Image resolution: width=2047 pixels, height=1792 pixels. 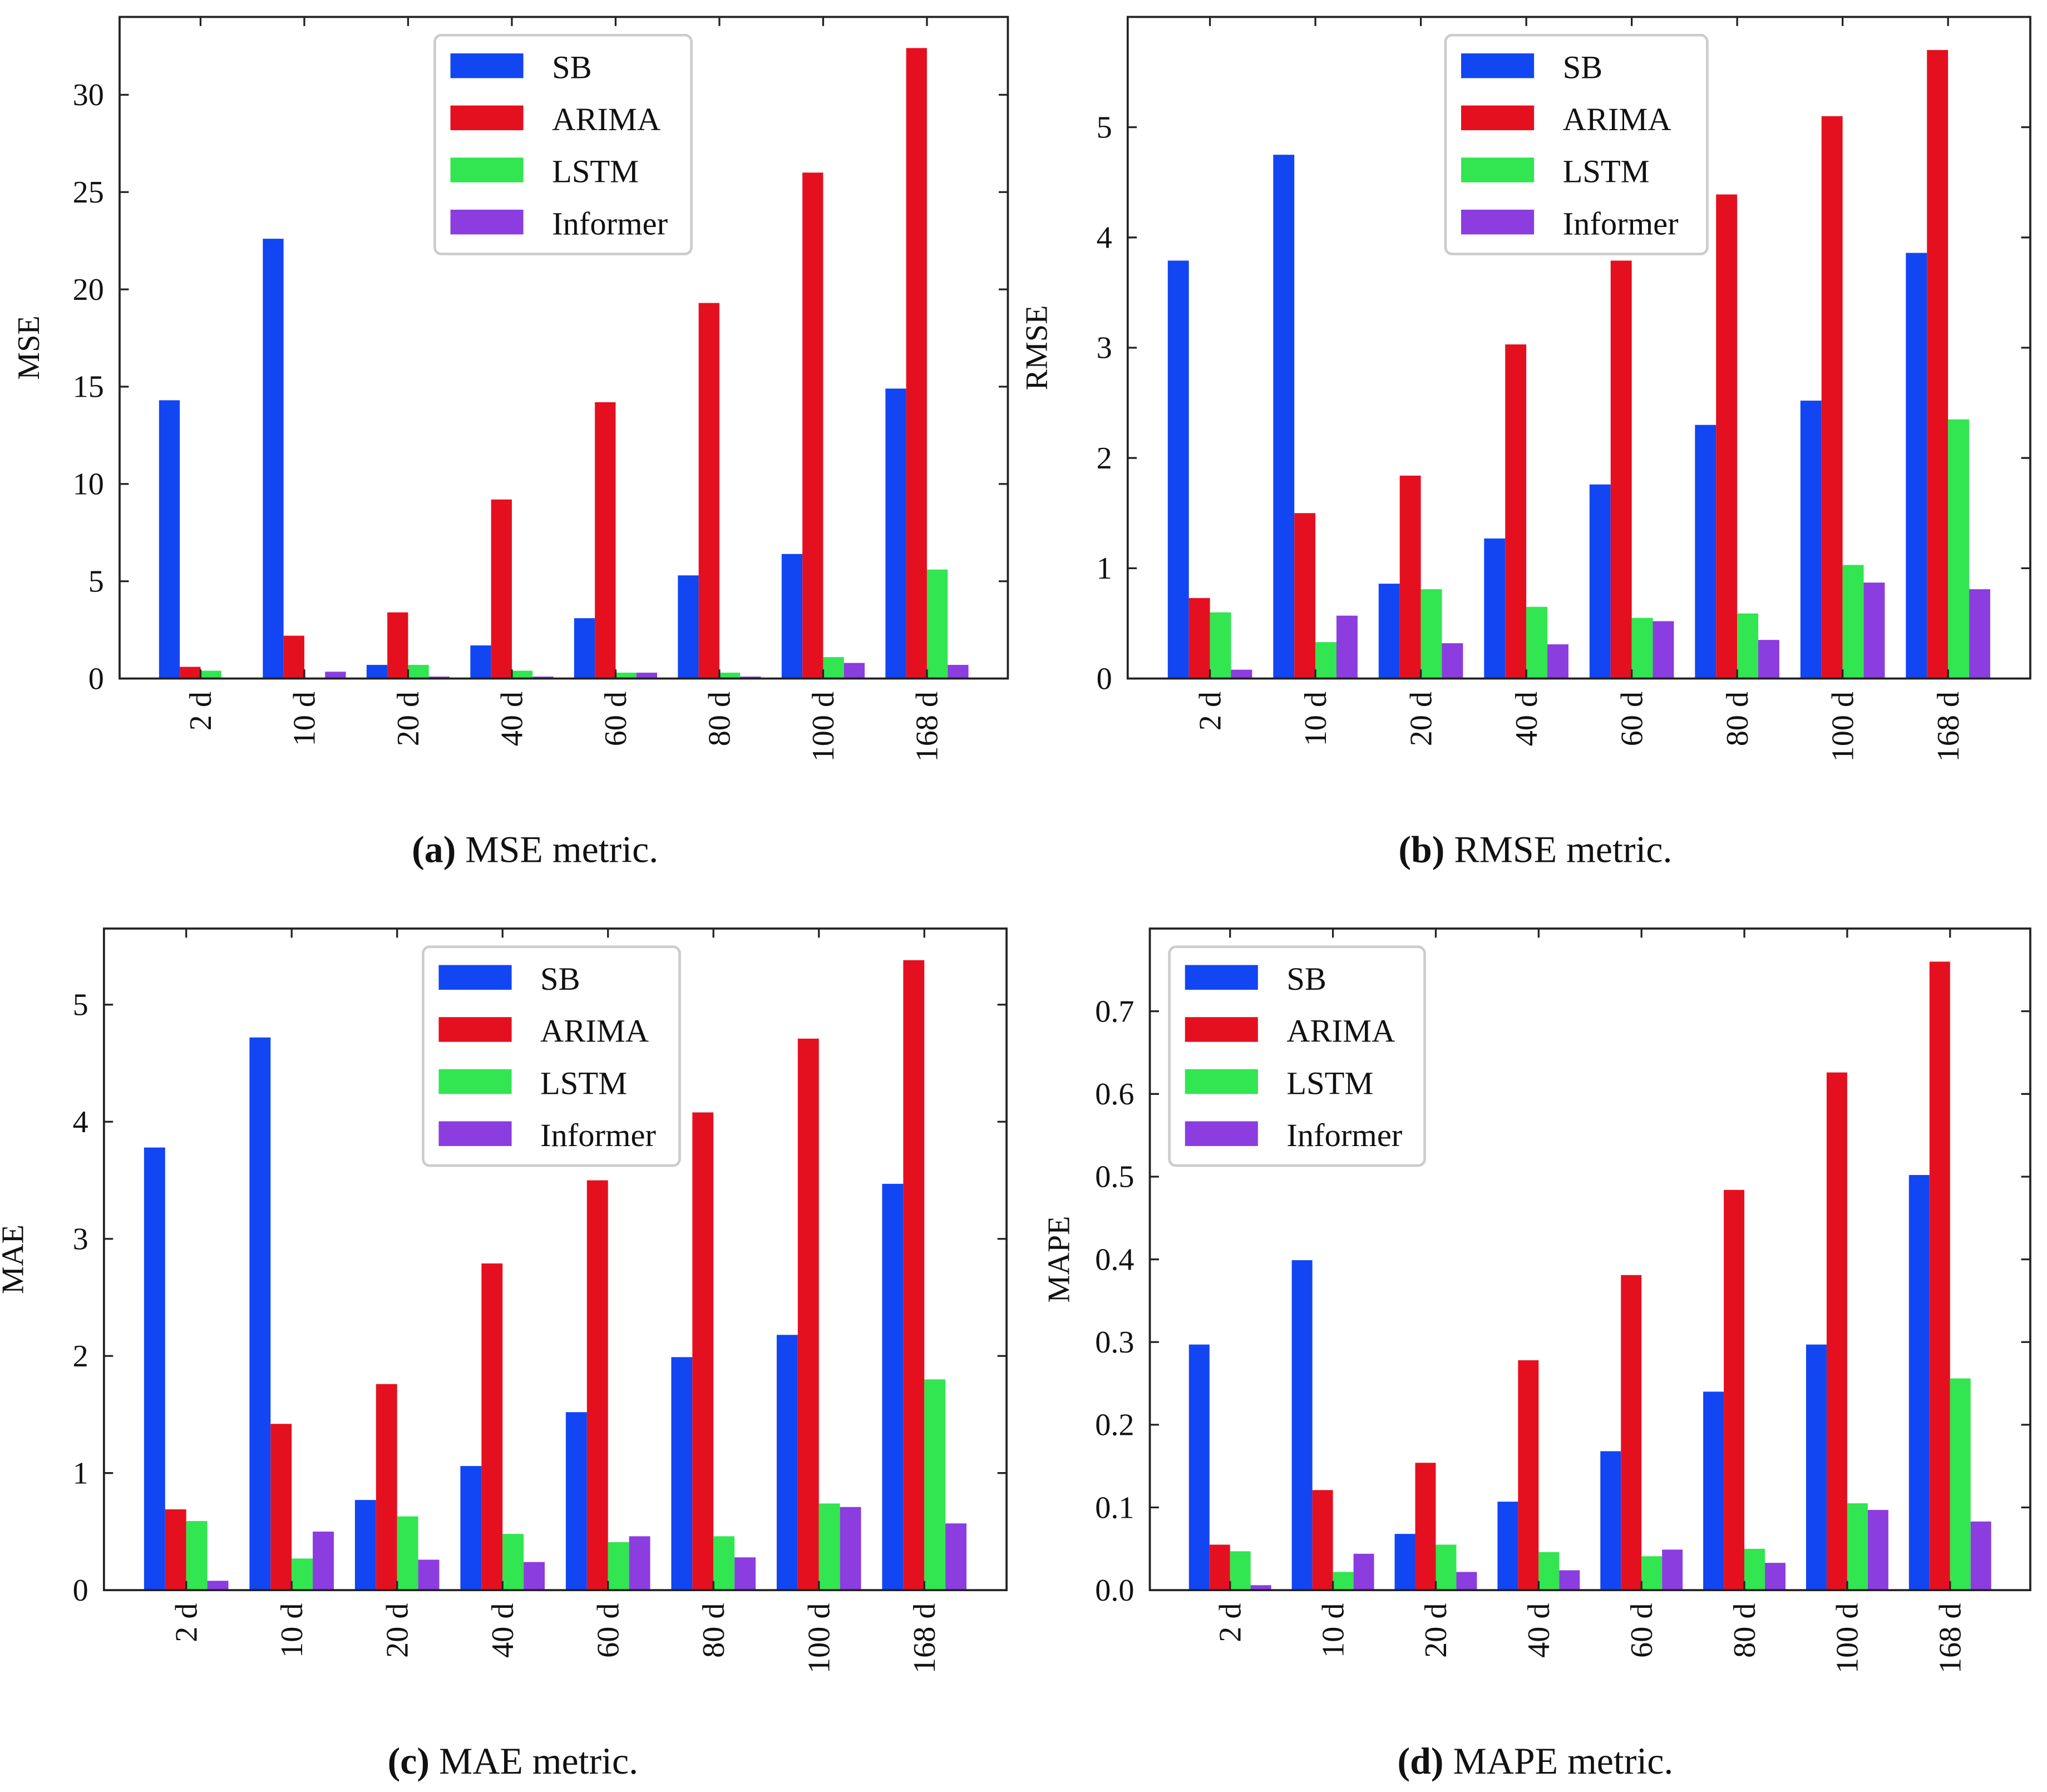 What do you see at coordinates (409, 1761) in the screenshot?
I see `caption-label: (c)` at bounding box center [409, 1761].